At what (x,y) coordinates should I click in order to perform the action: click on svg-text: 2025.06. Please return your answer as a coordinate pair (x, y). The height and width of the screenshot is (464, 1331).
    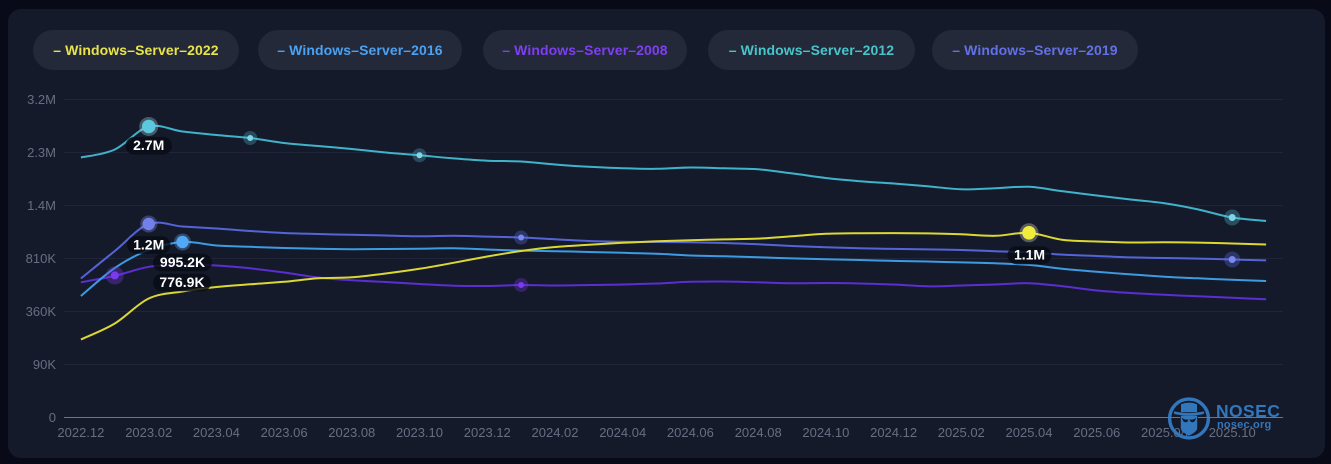
    Looking at the image, I should click on (1096, 432).